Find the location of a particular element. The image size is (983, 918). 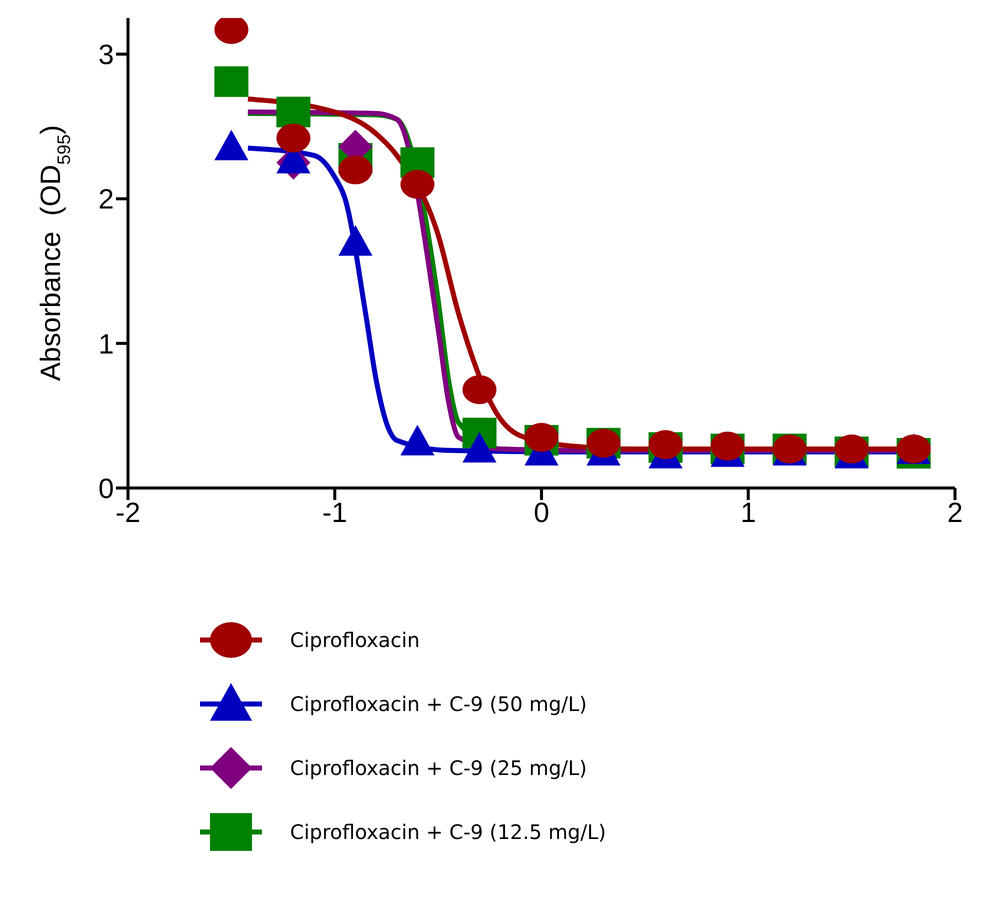

y-tick-label: 1 is located at coordinates (106, 344).